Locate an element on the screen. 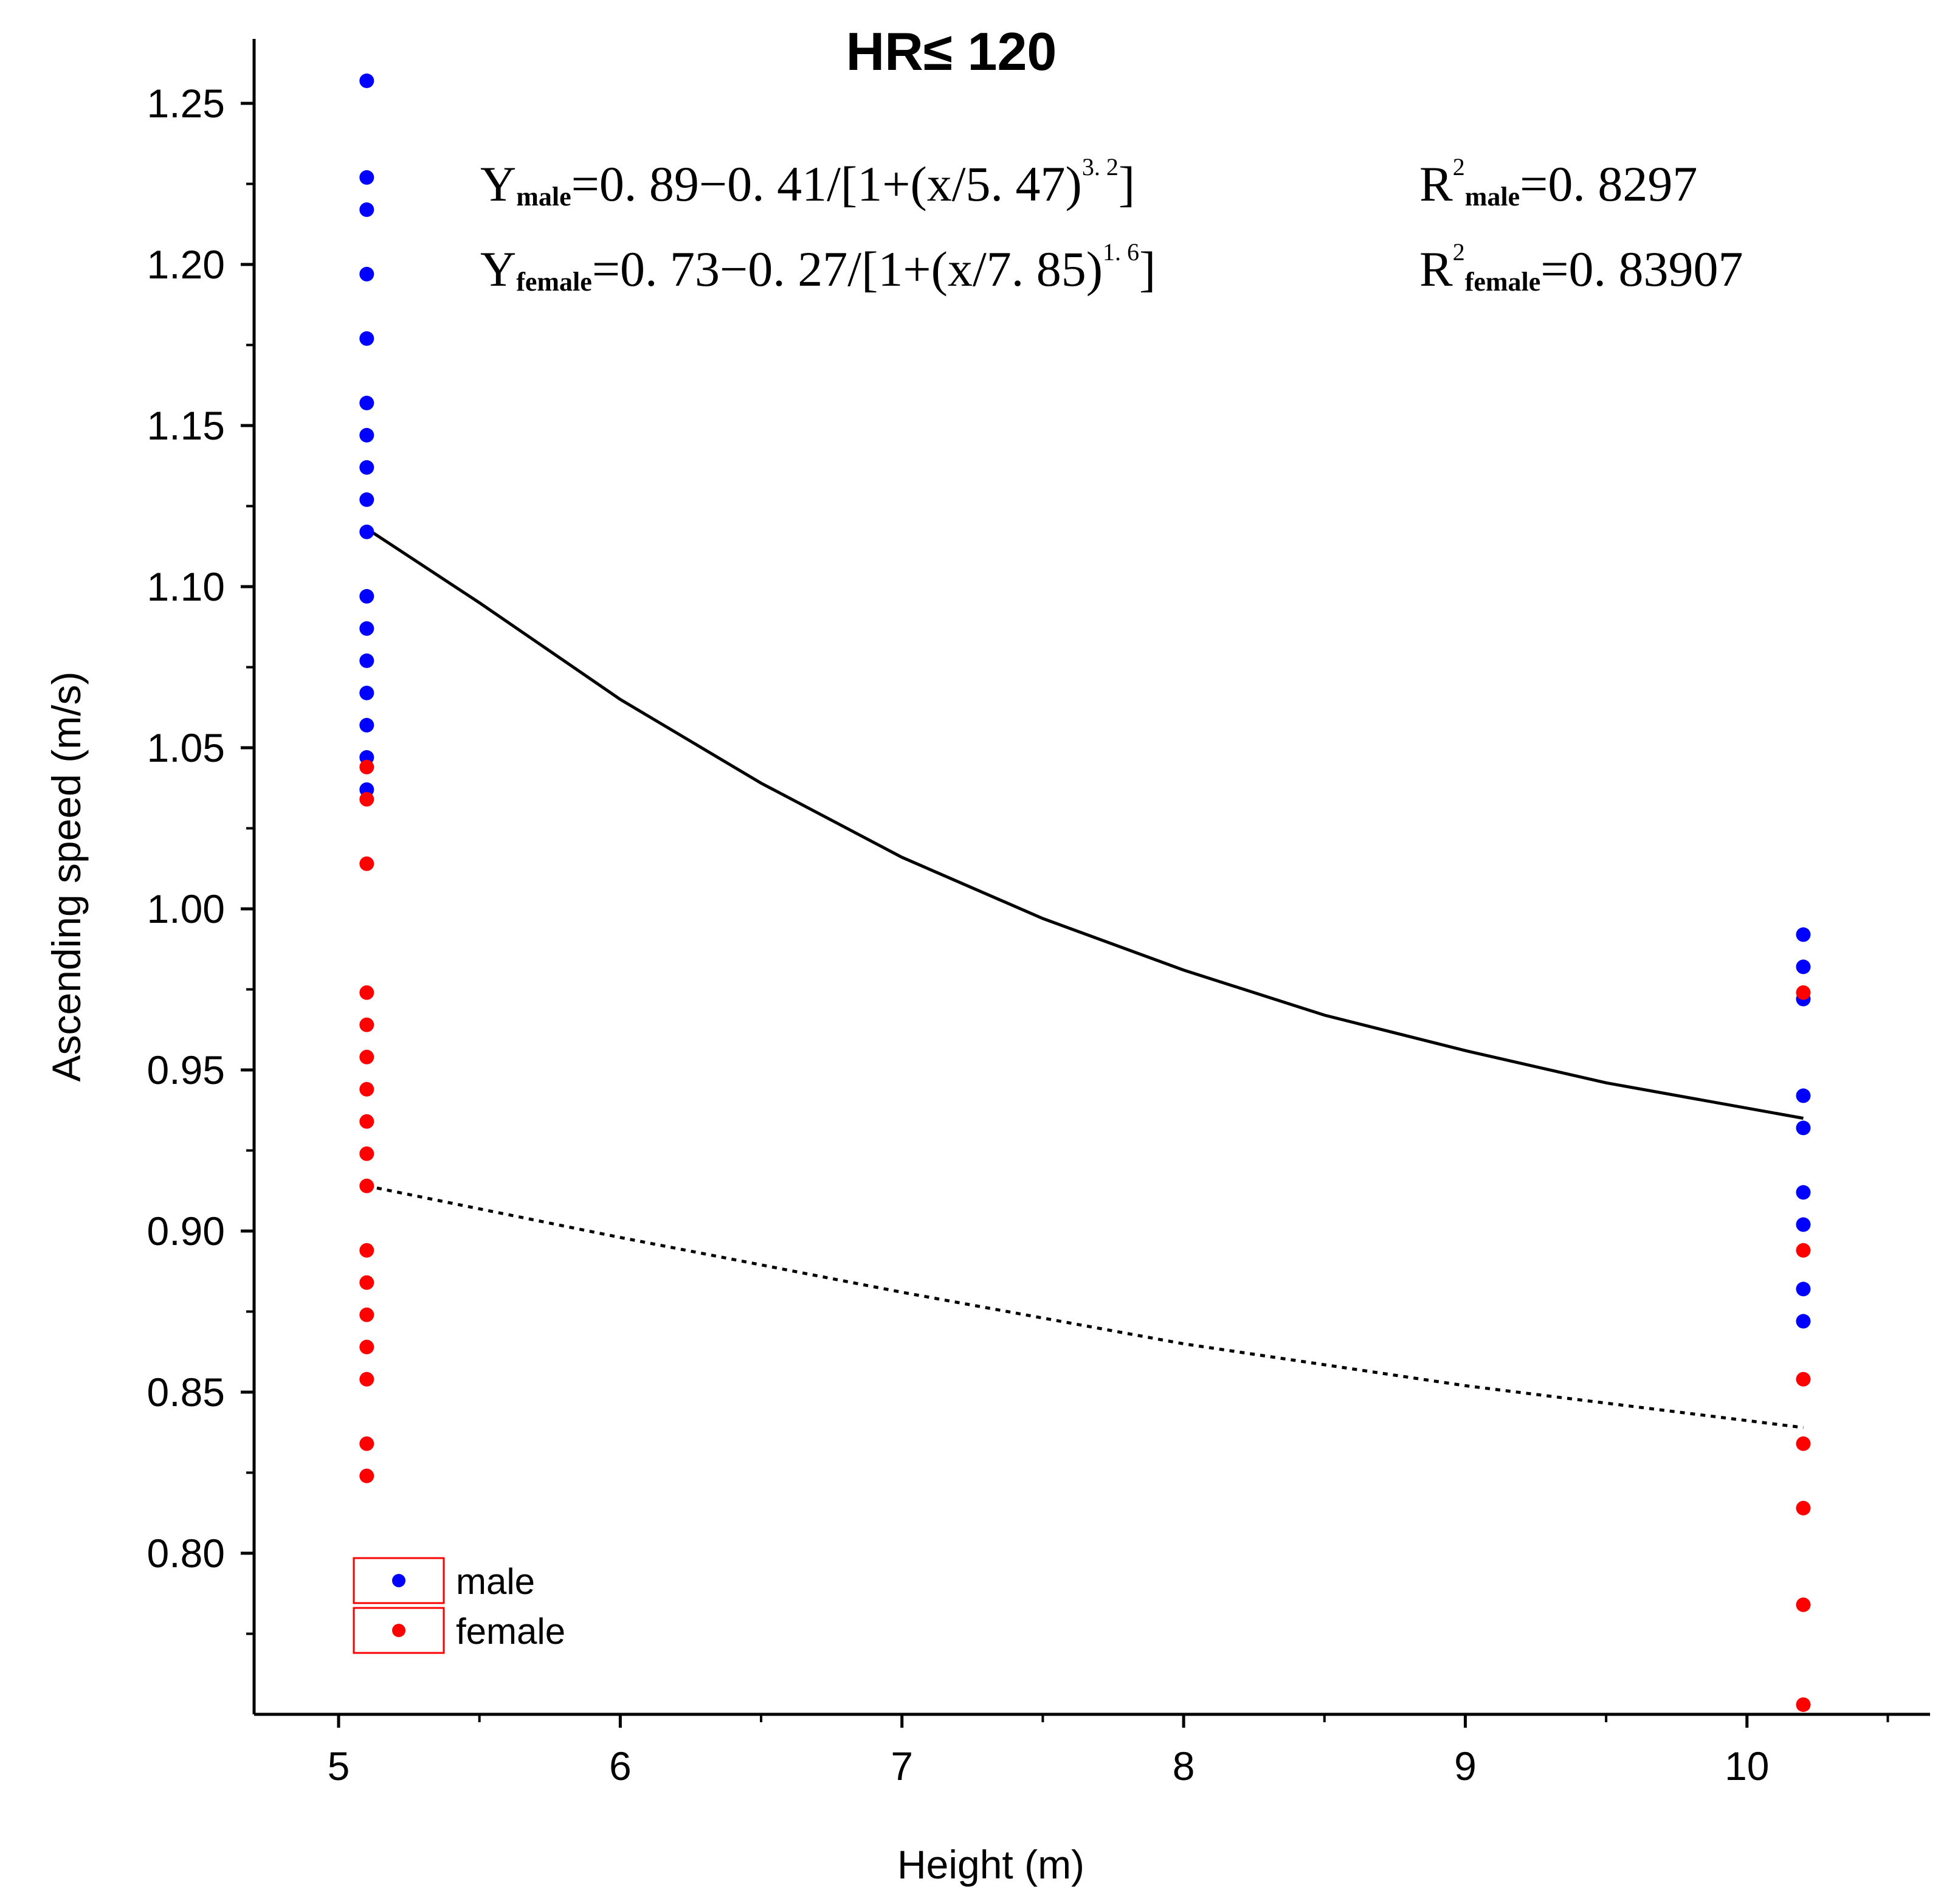 This screenshot has width=1941, height=1904. legend-marker-female is located at coordinates (399, 1630).